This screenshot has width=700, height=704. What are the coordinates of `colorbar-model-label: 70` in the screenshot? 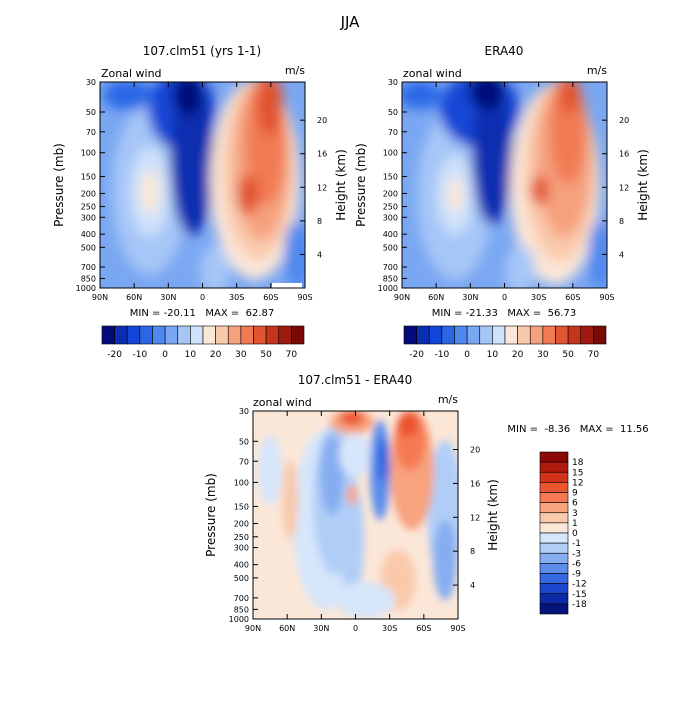 It's located at (292, 355).